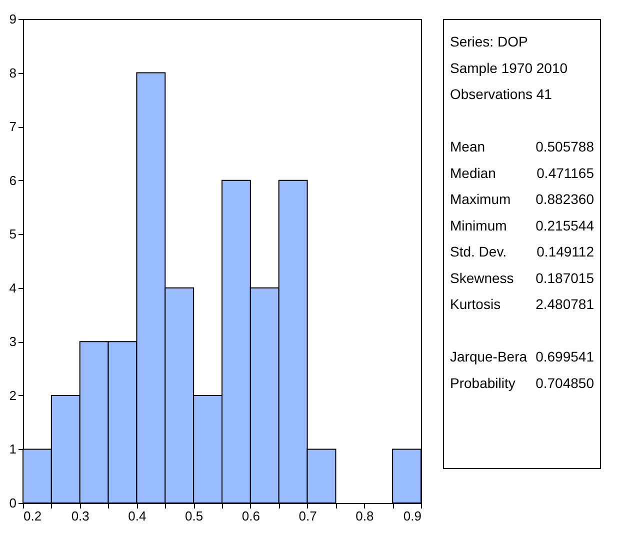 The height and width of the screenshot is (536, 623). Describe the element at coordinates (194, 516) in the screenshot. I see `x-tick-label: 0.5` at that location.